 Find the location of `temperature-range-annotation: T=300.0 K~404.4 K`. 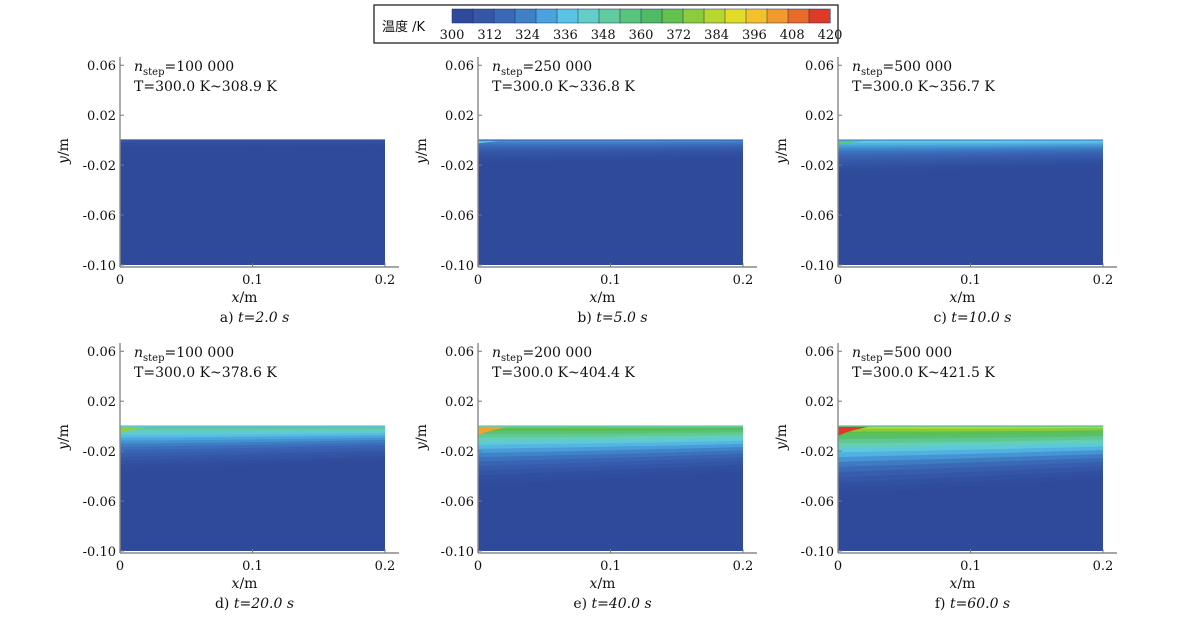

temperature-range-annotation: T=300.0 K~404.4 K is located at coordinates (563, 373).